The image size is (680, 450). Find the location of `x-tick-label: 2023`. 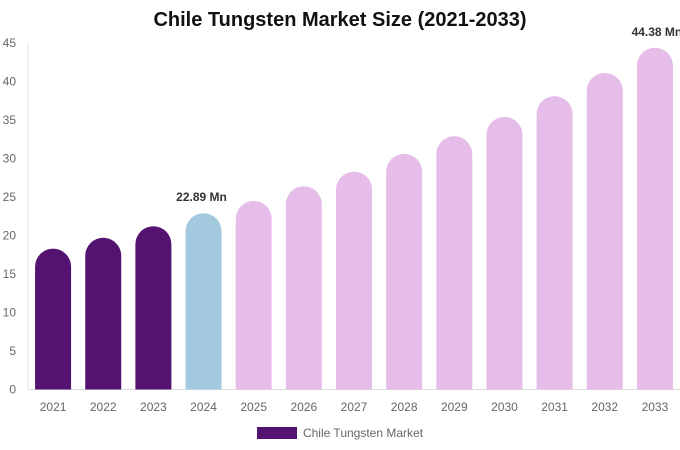

x-tick-label: 2023 is located at coordinates (153, 407).